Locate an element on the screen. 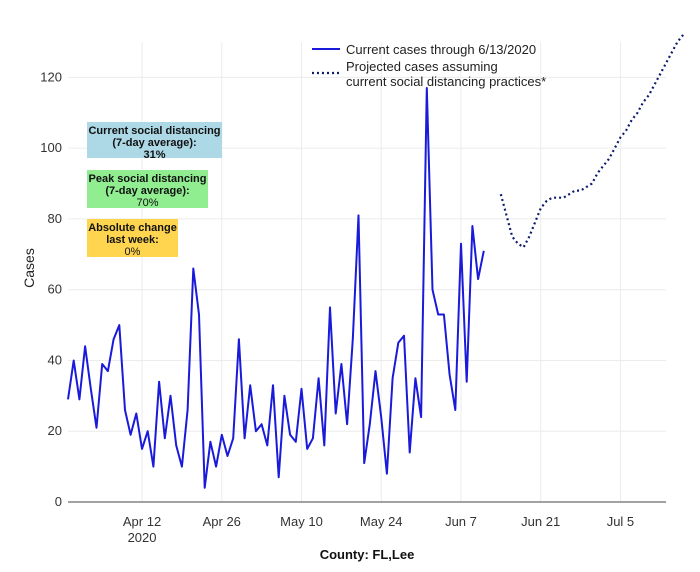  x-tick-label: May 24 is located at coordinates (381, 521).